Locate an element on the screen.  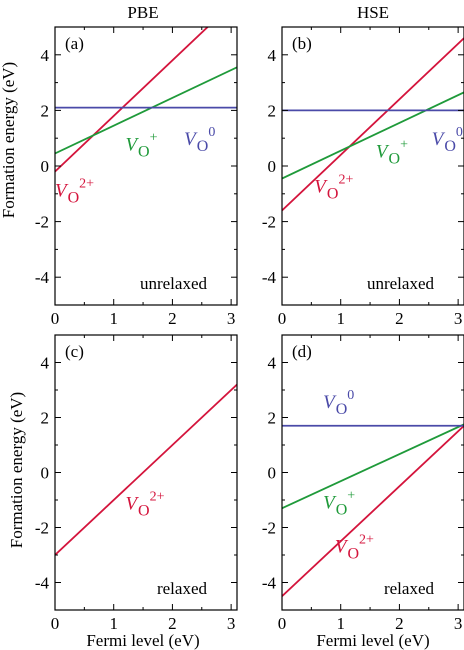
species-label-b-0: VO2+ is located at coordinates (333, 187).